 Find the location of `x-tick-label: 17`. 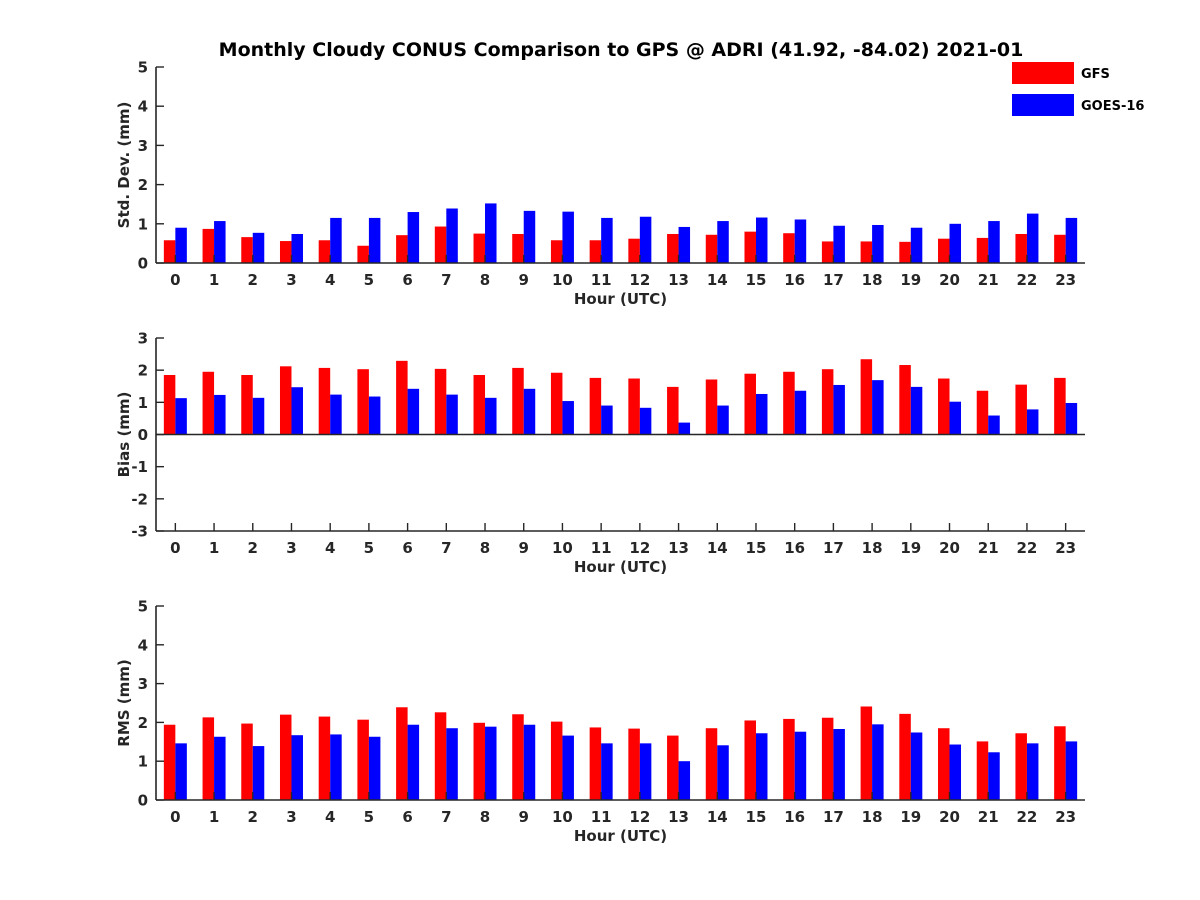

x-tick-label: 17 is located at coordinates (833, 280).